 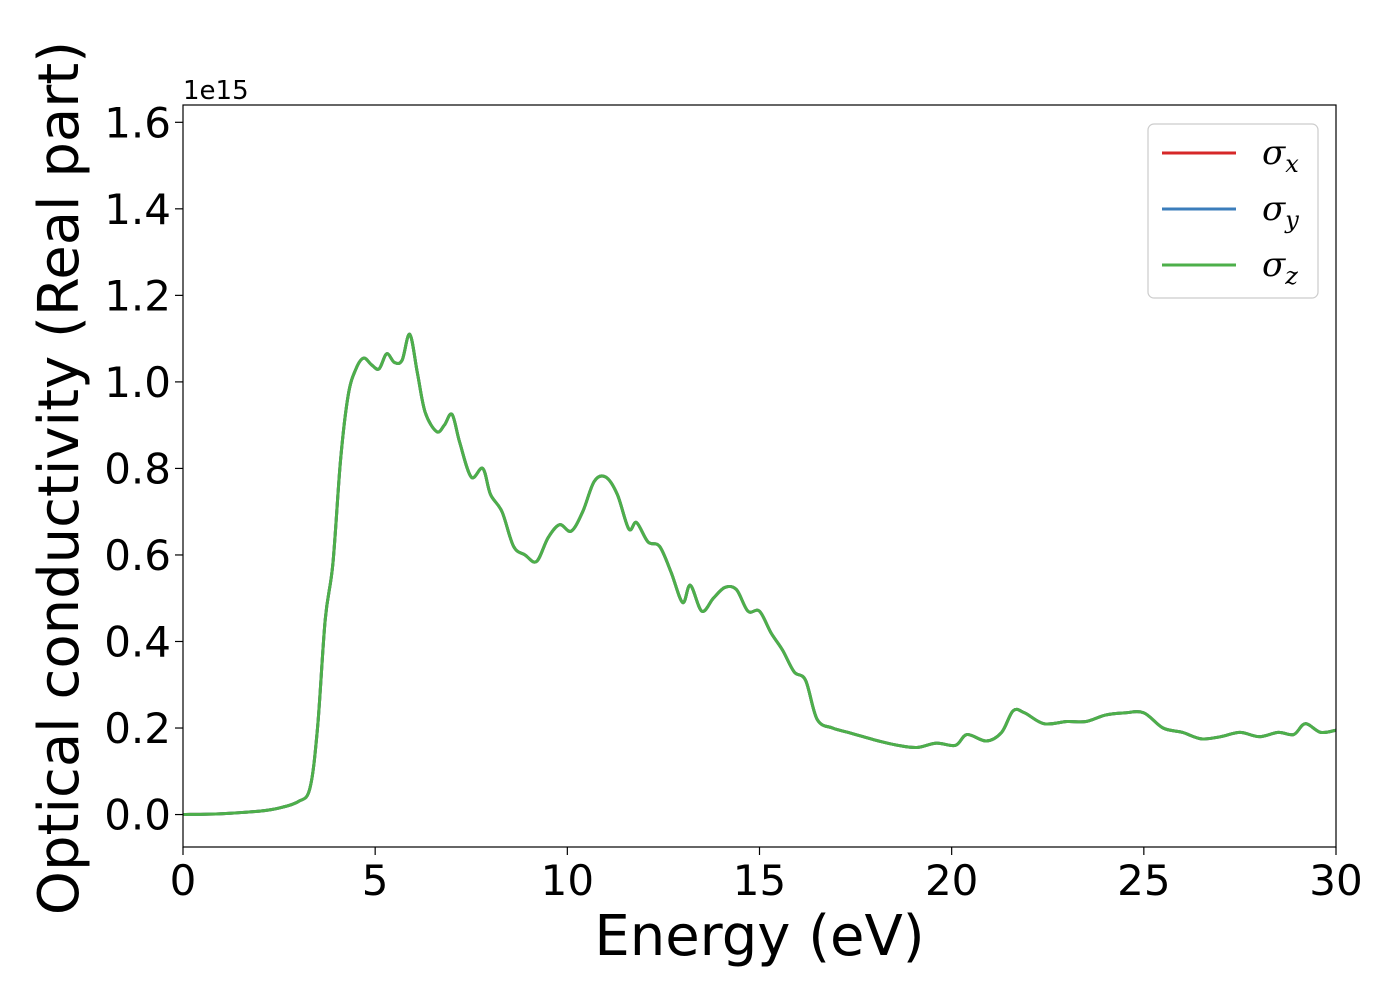 I want to click on x-tick-label: 0, so click(x=183, y=880).